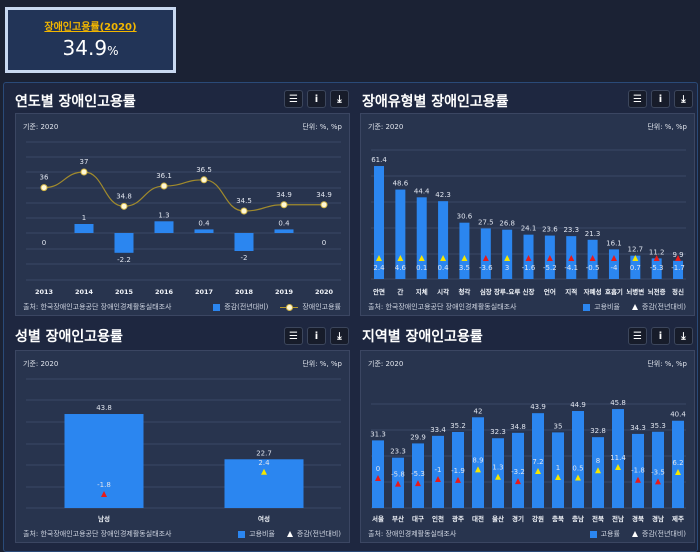 The height and width of the screenshot is (552, 700). Describe the element at coordinates (284, 223) in the screenshot. I see `bar-value-label: 0.4` at that location.